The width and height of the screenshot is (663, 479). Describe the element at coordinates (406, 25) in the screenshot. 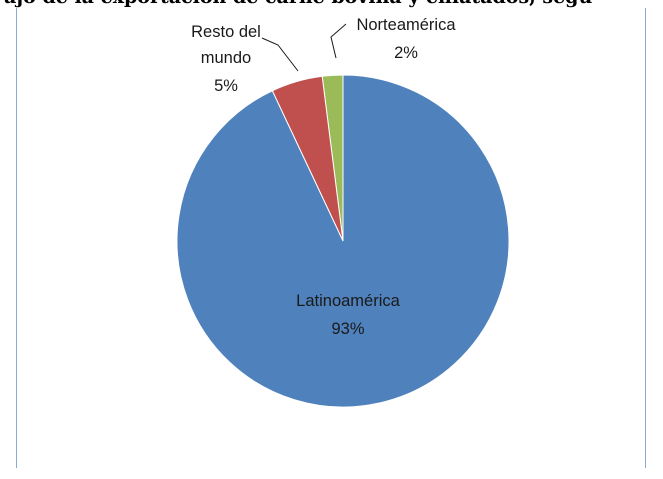

I see `label-norteamerica: Norteamérica` at that location.